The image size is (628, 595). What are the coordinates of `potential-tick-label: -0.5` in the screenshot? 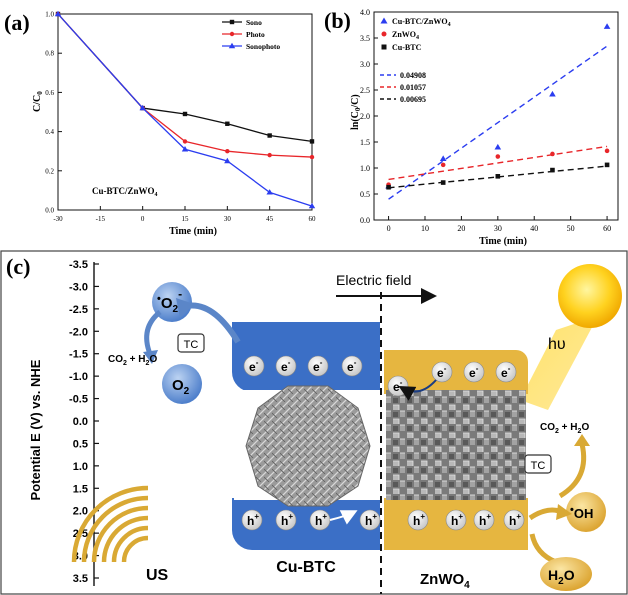 It's located at (78, 400).